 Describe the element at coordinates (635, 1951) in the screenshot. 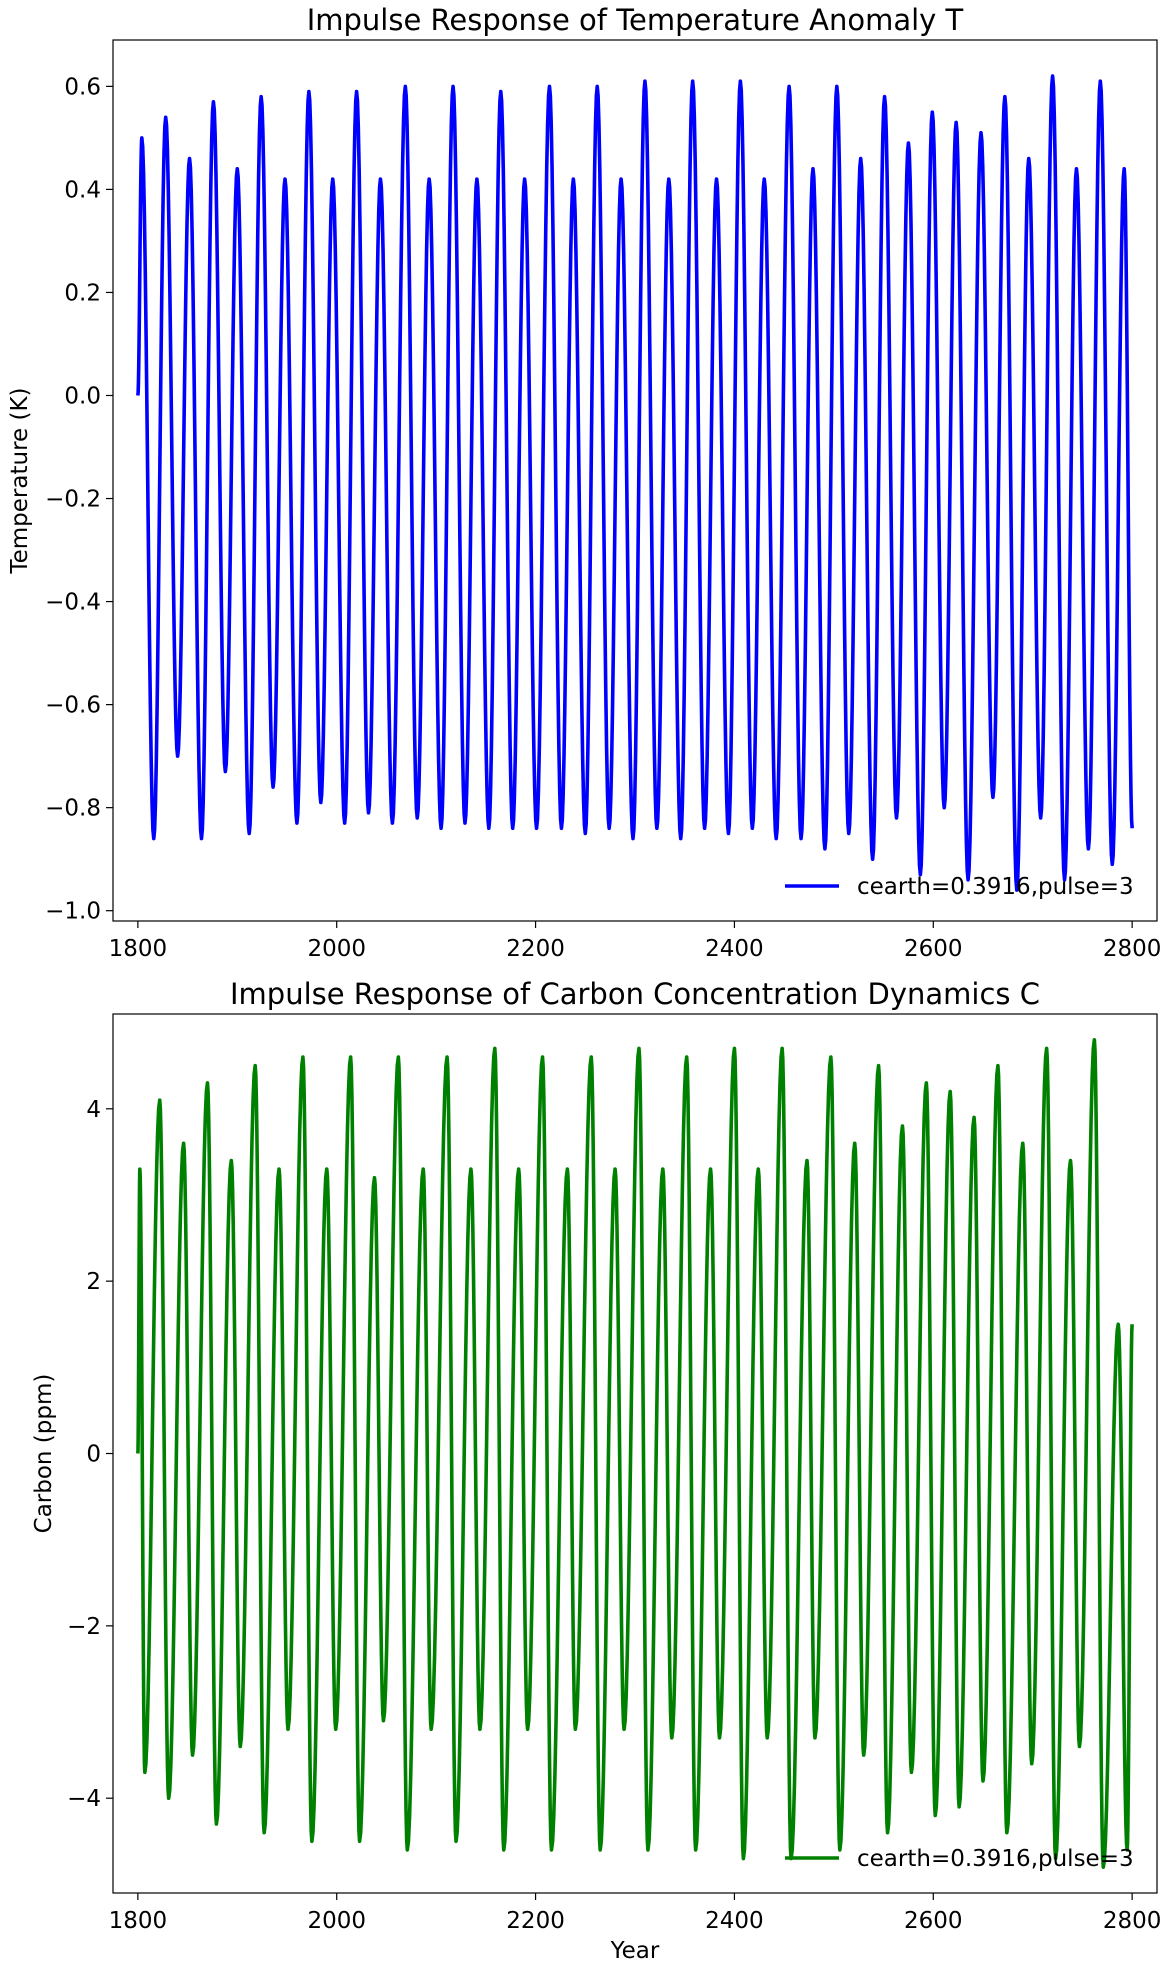

I see `x-axis-label: Year` at that location.